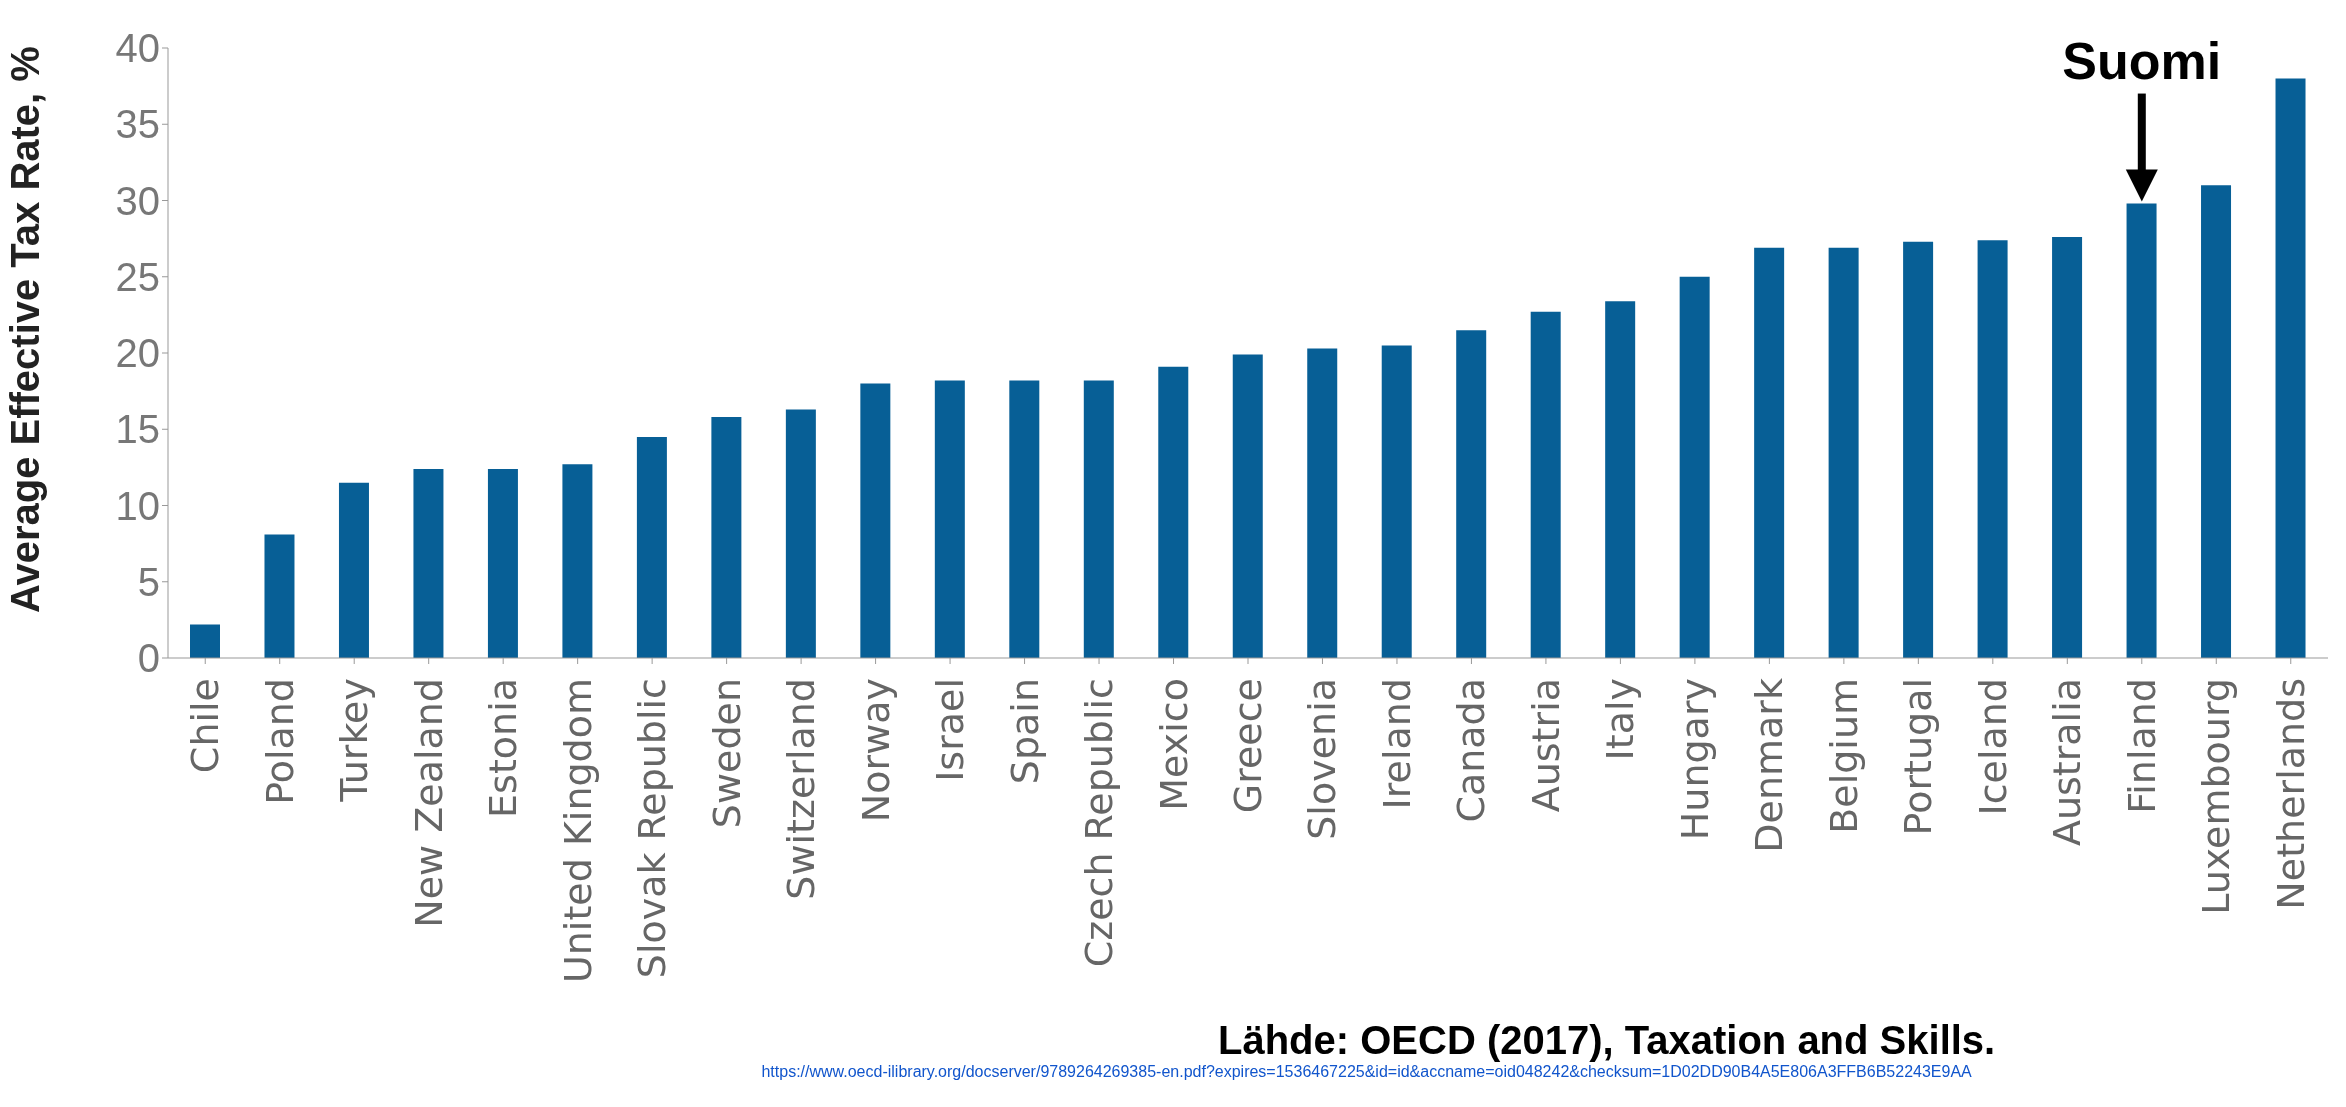  What do you see at coordinates (875, 750) in the screenshot?
I see `x-tick-label: Norway` at bounding box center [875, 750].